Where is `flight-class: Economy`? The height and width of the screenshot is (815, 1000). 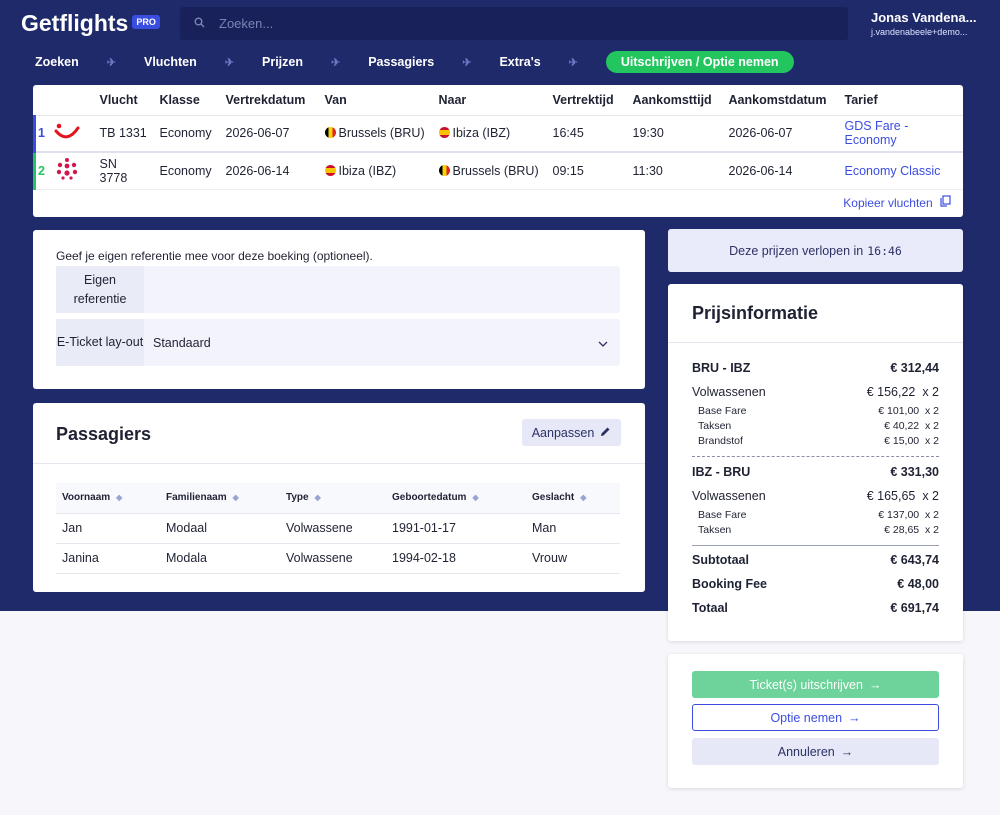 flight-class: Economy is located at coordinates (186, 134).